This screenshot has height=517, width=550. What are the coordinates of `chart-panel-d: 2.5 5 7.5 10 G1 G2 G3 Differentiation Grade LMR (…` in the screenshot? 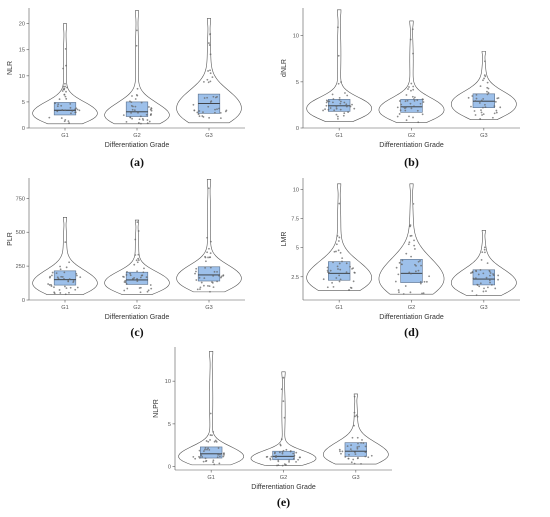 It's located at (400, 258).